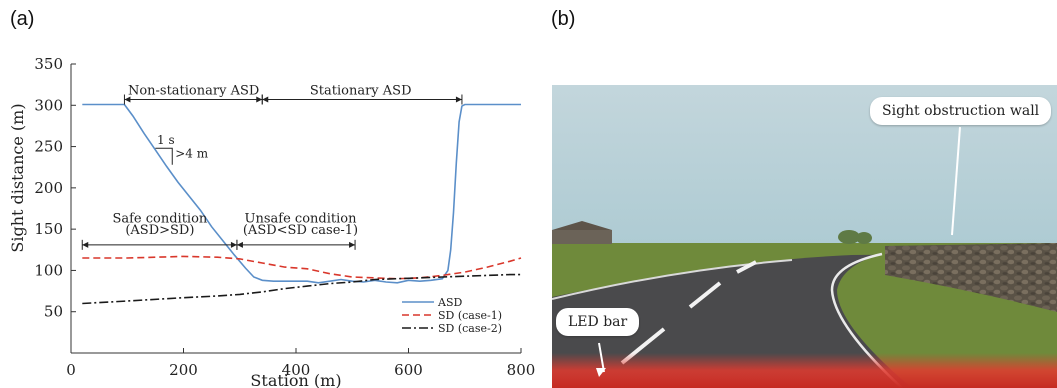  I want to click on y-tick-label: 300, so click(48, 105).